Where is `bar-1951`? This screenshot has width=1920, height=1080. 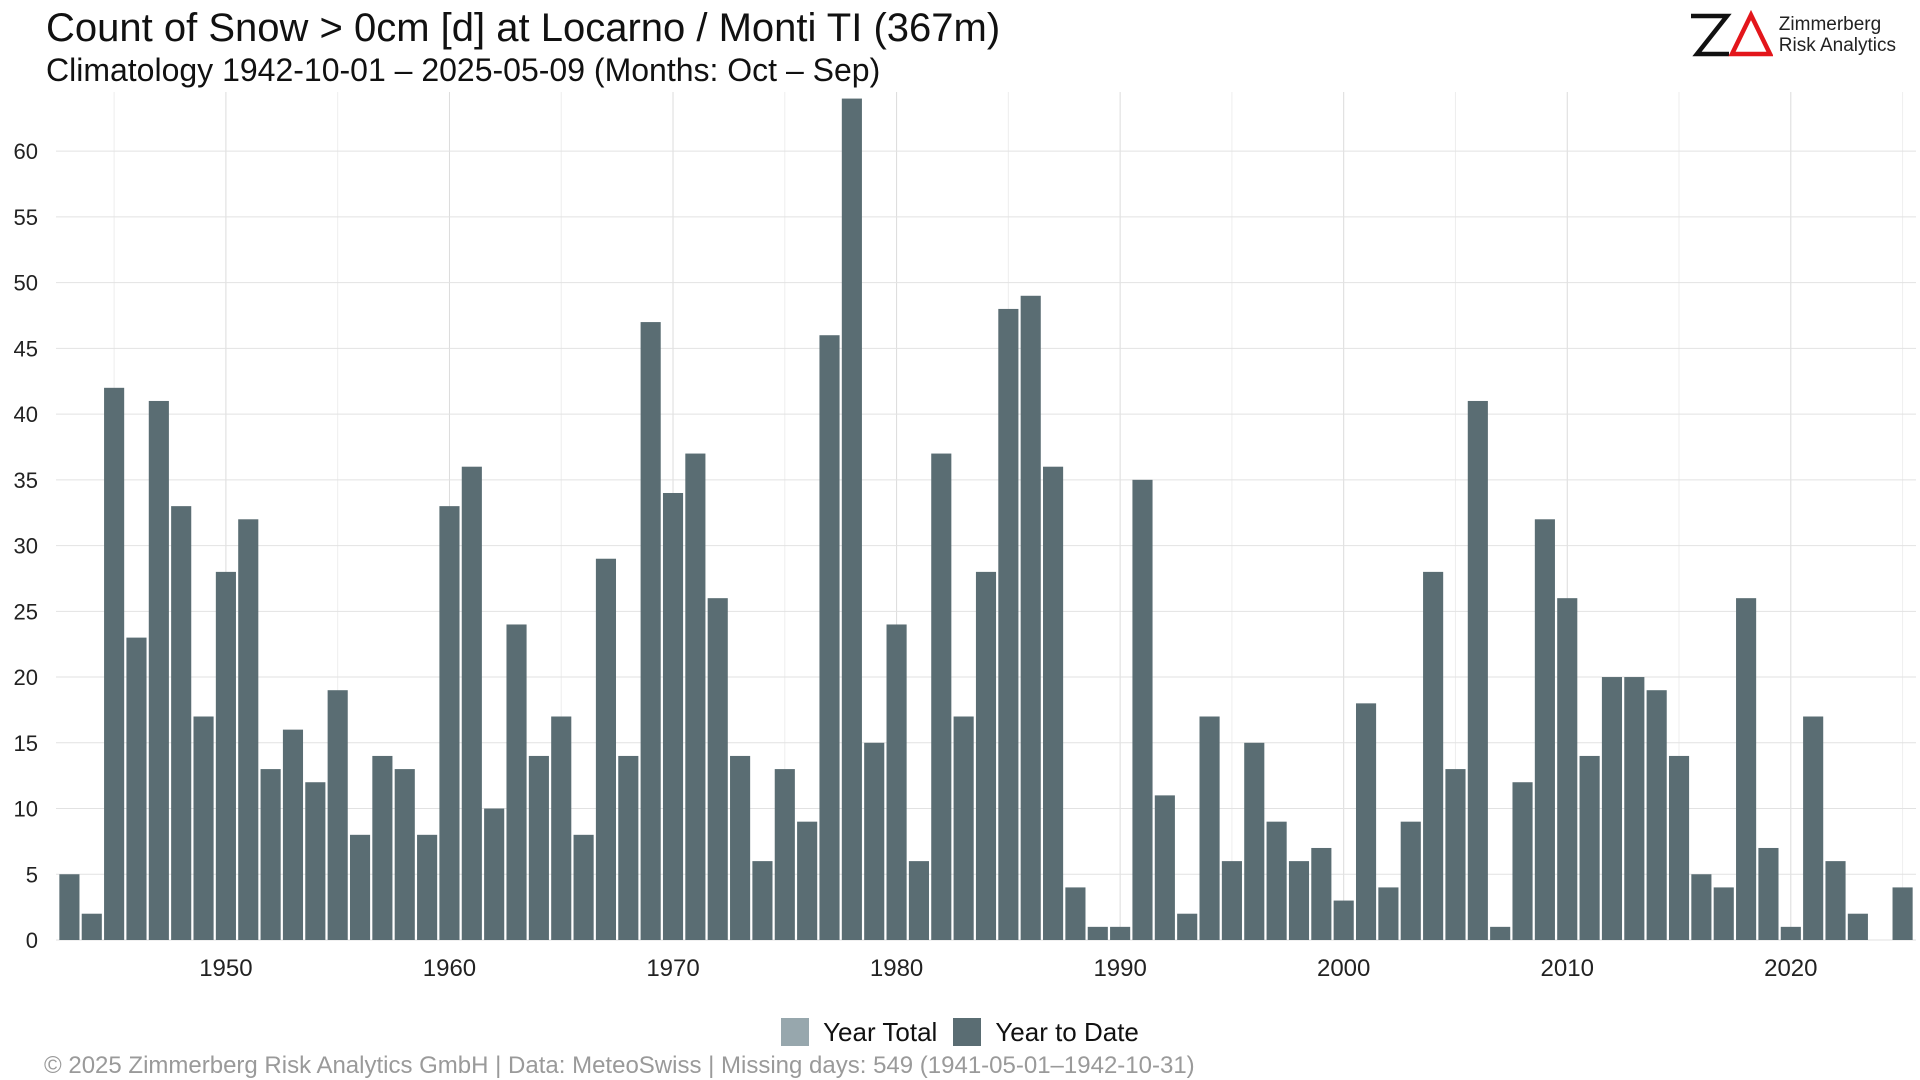 bar-1951 is located at coordinates (248, 729).